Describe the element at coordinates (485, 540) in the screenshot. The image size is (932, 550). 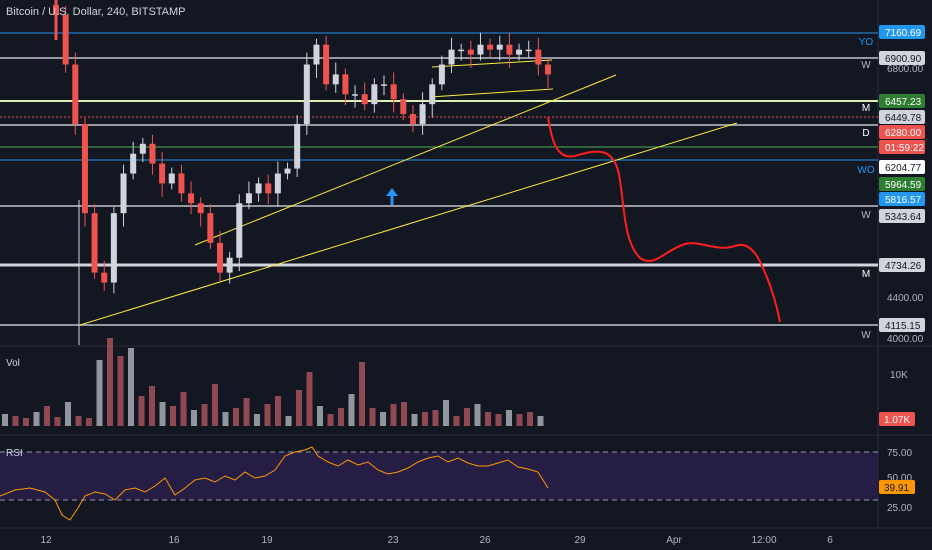
I see `time-label: 26` at that location.